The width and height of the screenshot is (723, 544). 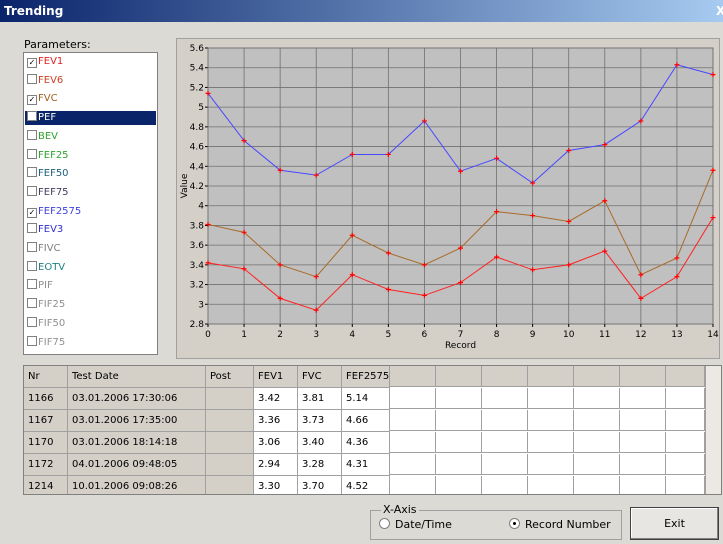 I want to click on parameter-item: FEF75, so click(x=90, y=192).